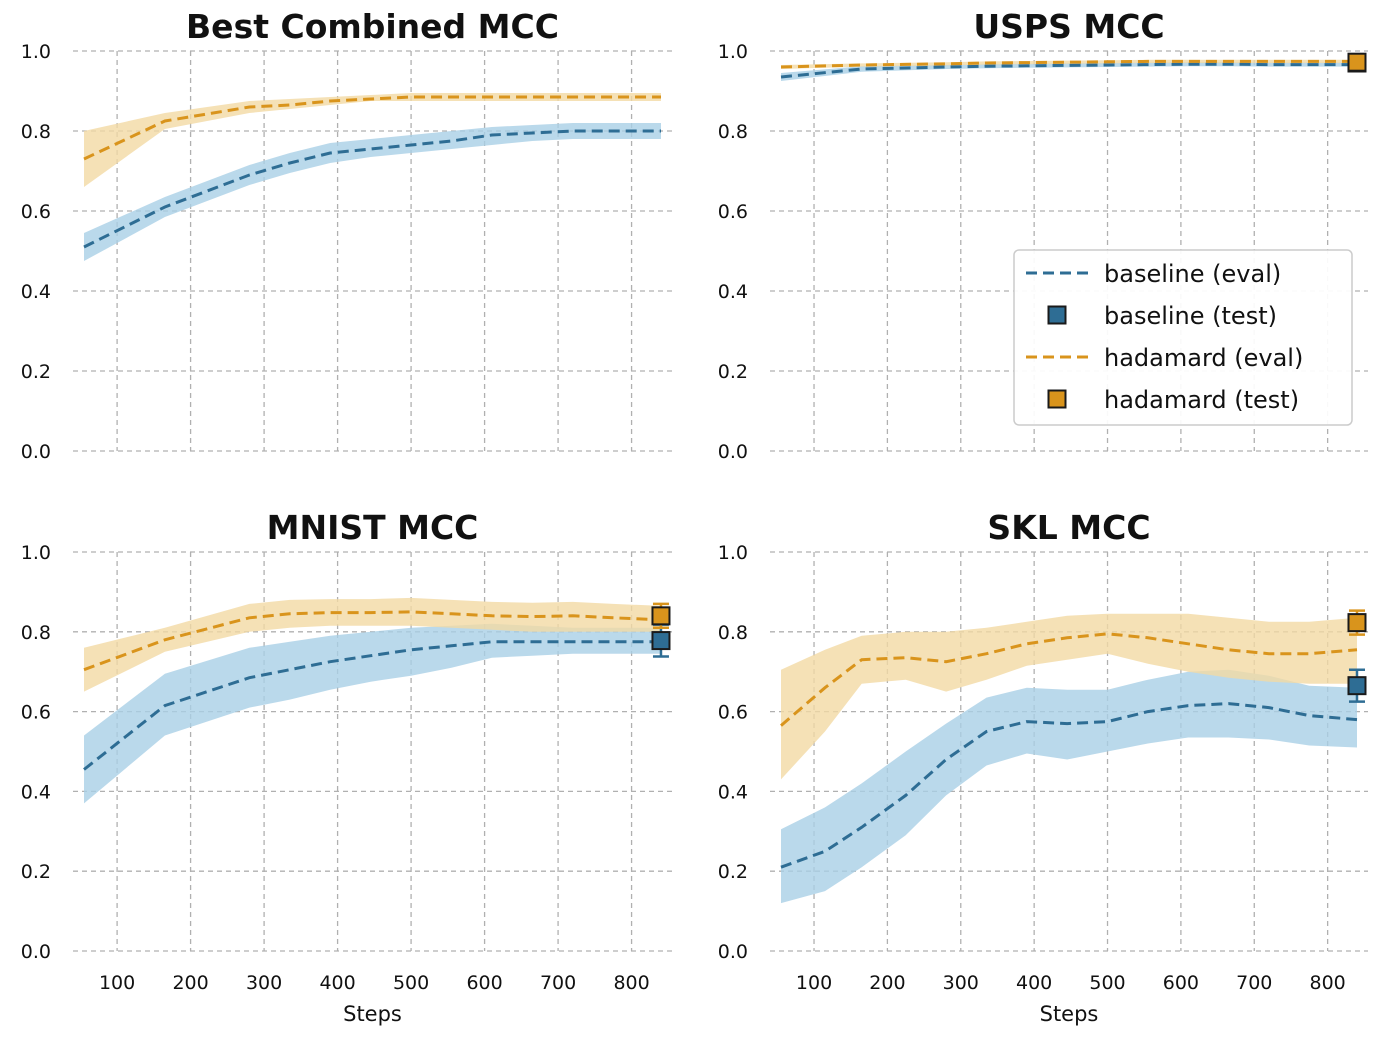 This screenshot has width=1400, height=1044. What do you see at coordinates (1192, 274) in the screenshot?
I see `legend-label: baseline (eval)` at bounding box center [1192, 274].